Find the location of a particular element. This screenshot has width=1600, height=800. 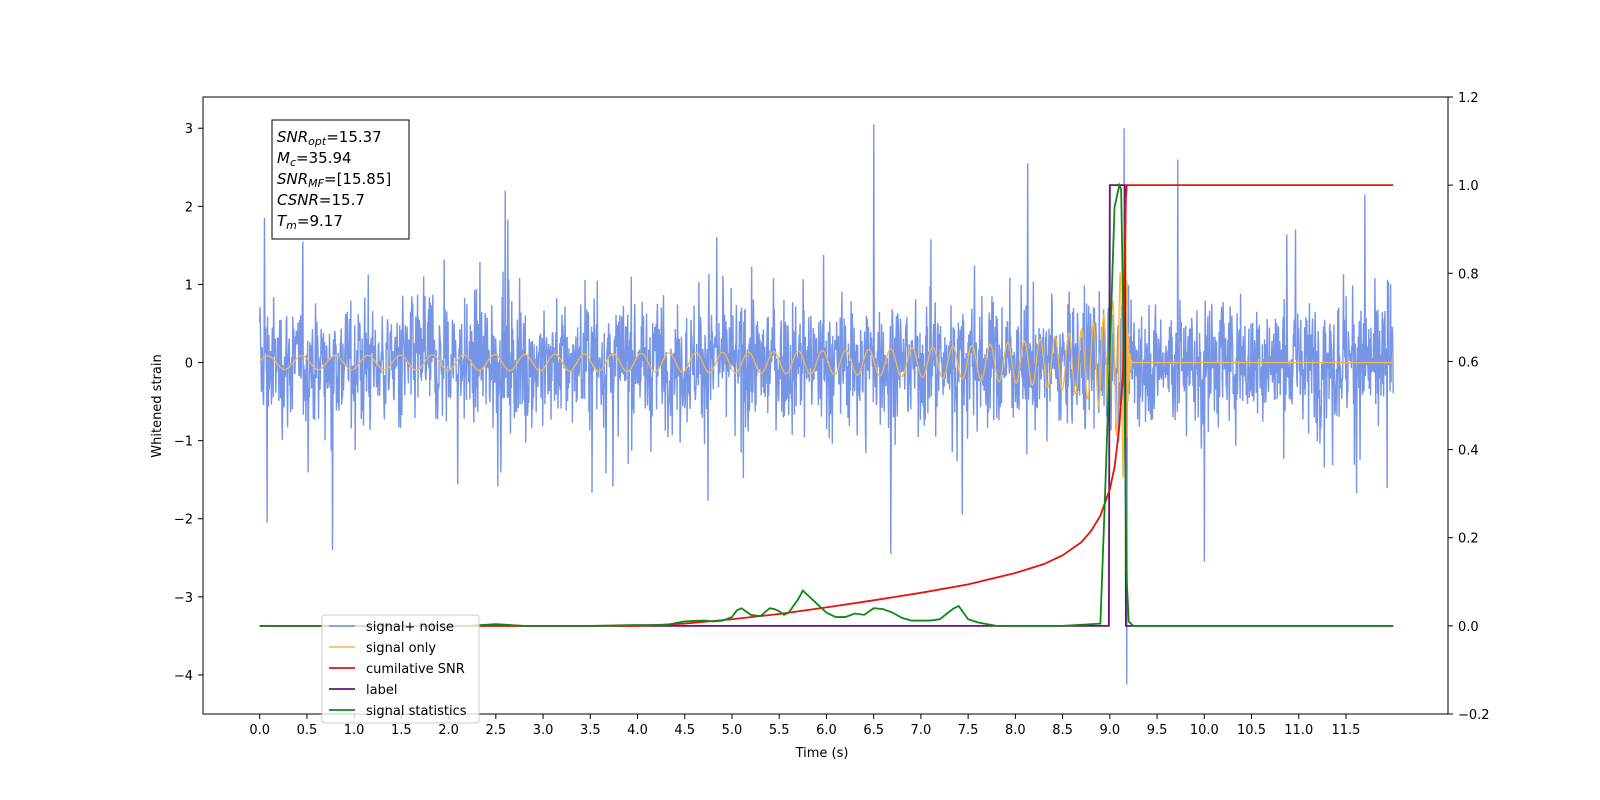

x-tick-label: 4.5 is located at coordinates (684, 730).